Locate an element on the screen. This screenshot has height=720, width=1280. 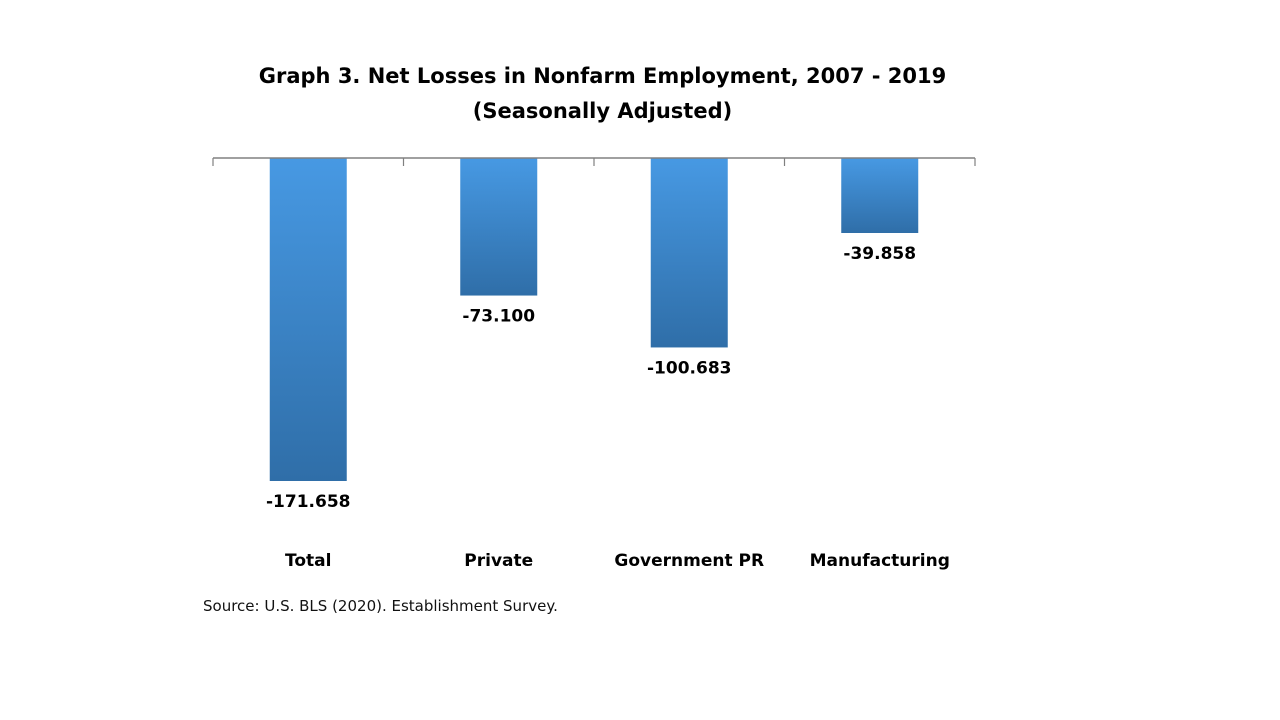
category-label: Government PR is located at coordinates (689, 561).